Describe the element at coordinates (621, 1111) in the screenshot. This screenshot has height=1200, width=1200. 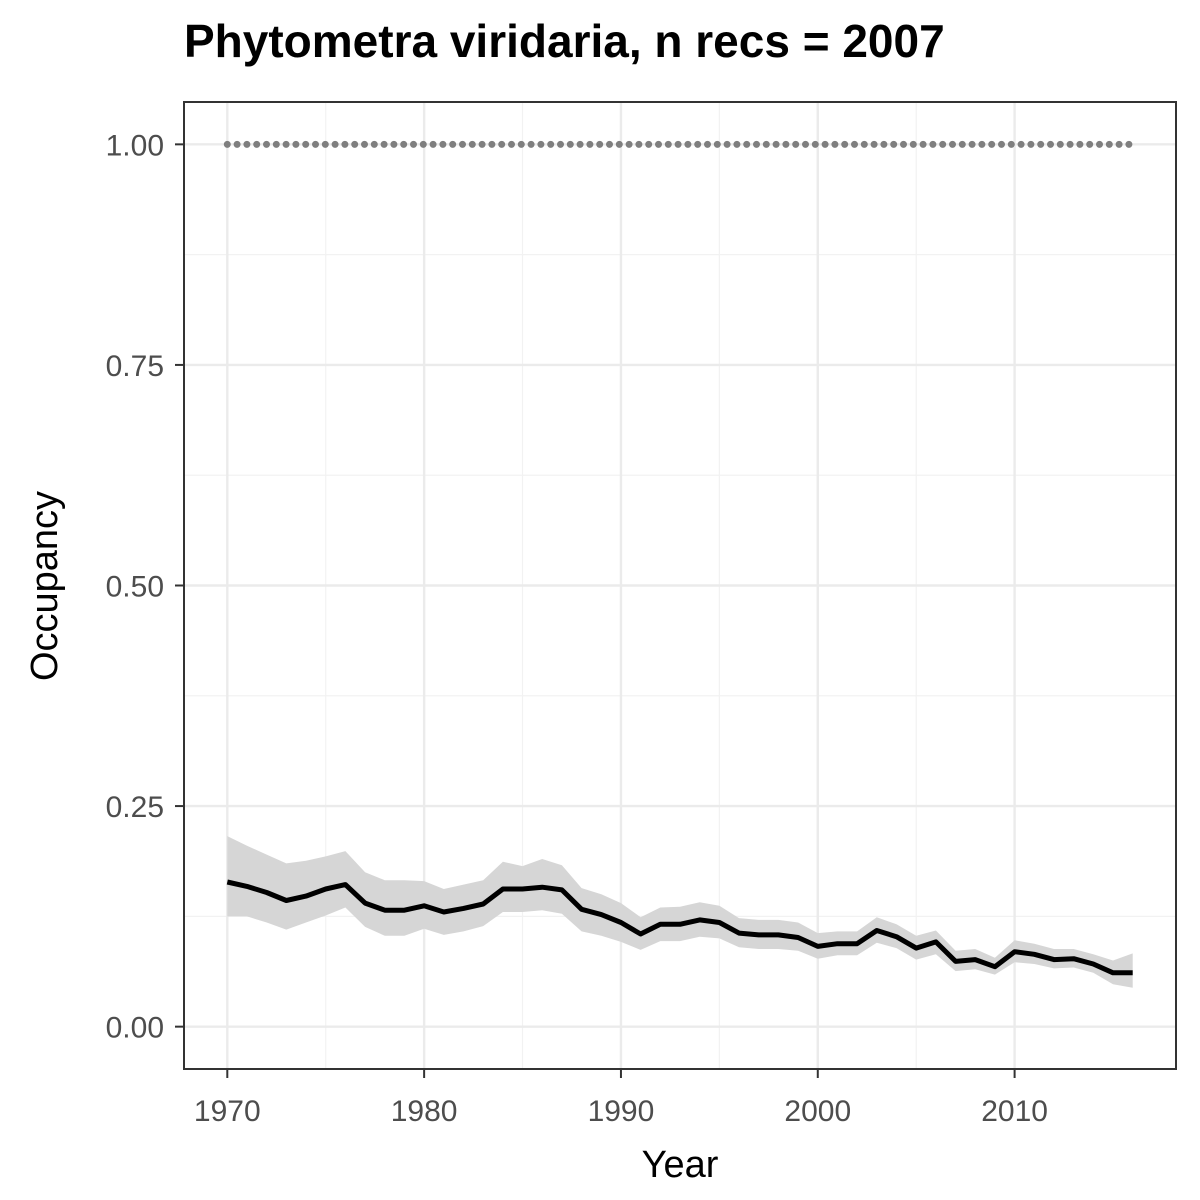
I see `x-tick-label: 1990` at that location.